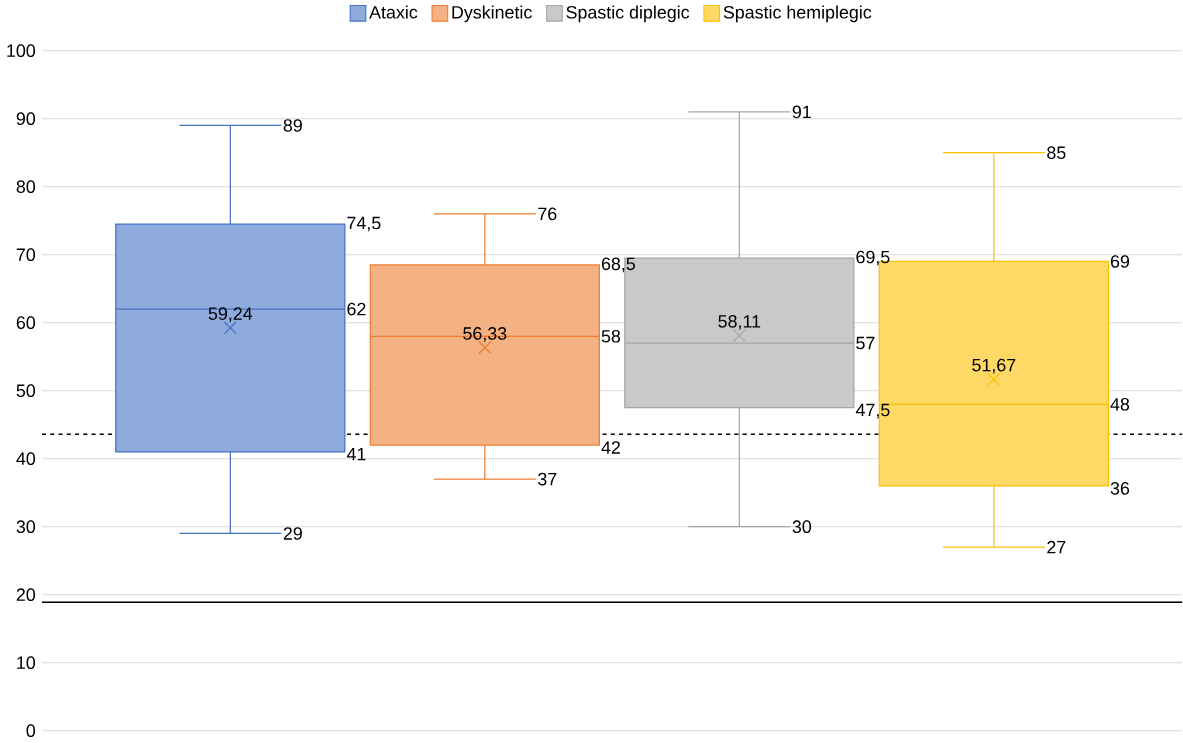 The height and width of the screenshot is (743, 1183). I want to click on y-tick-label: 40, so click(26, 459).